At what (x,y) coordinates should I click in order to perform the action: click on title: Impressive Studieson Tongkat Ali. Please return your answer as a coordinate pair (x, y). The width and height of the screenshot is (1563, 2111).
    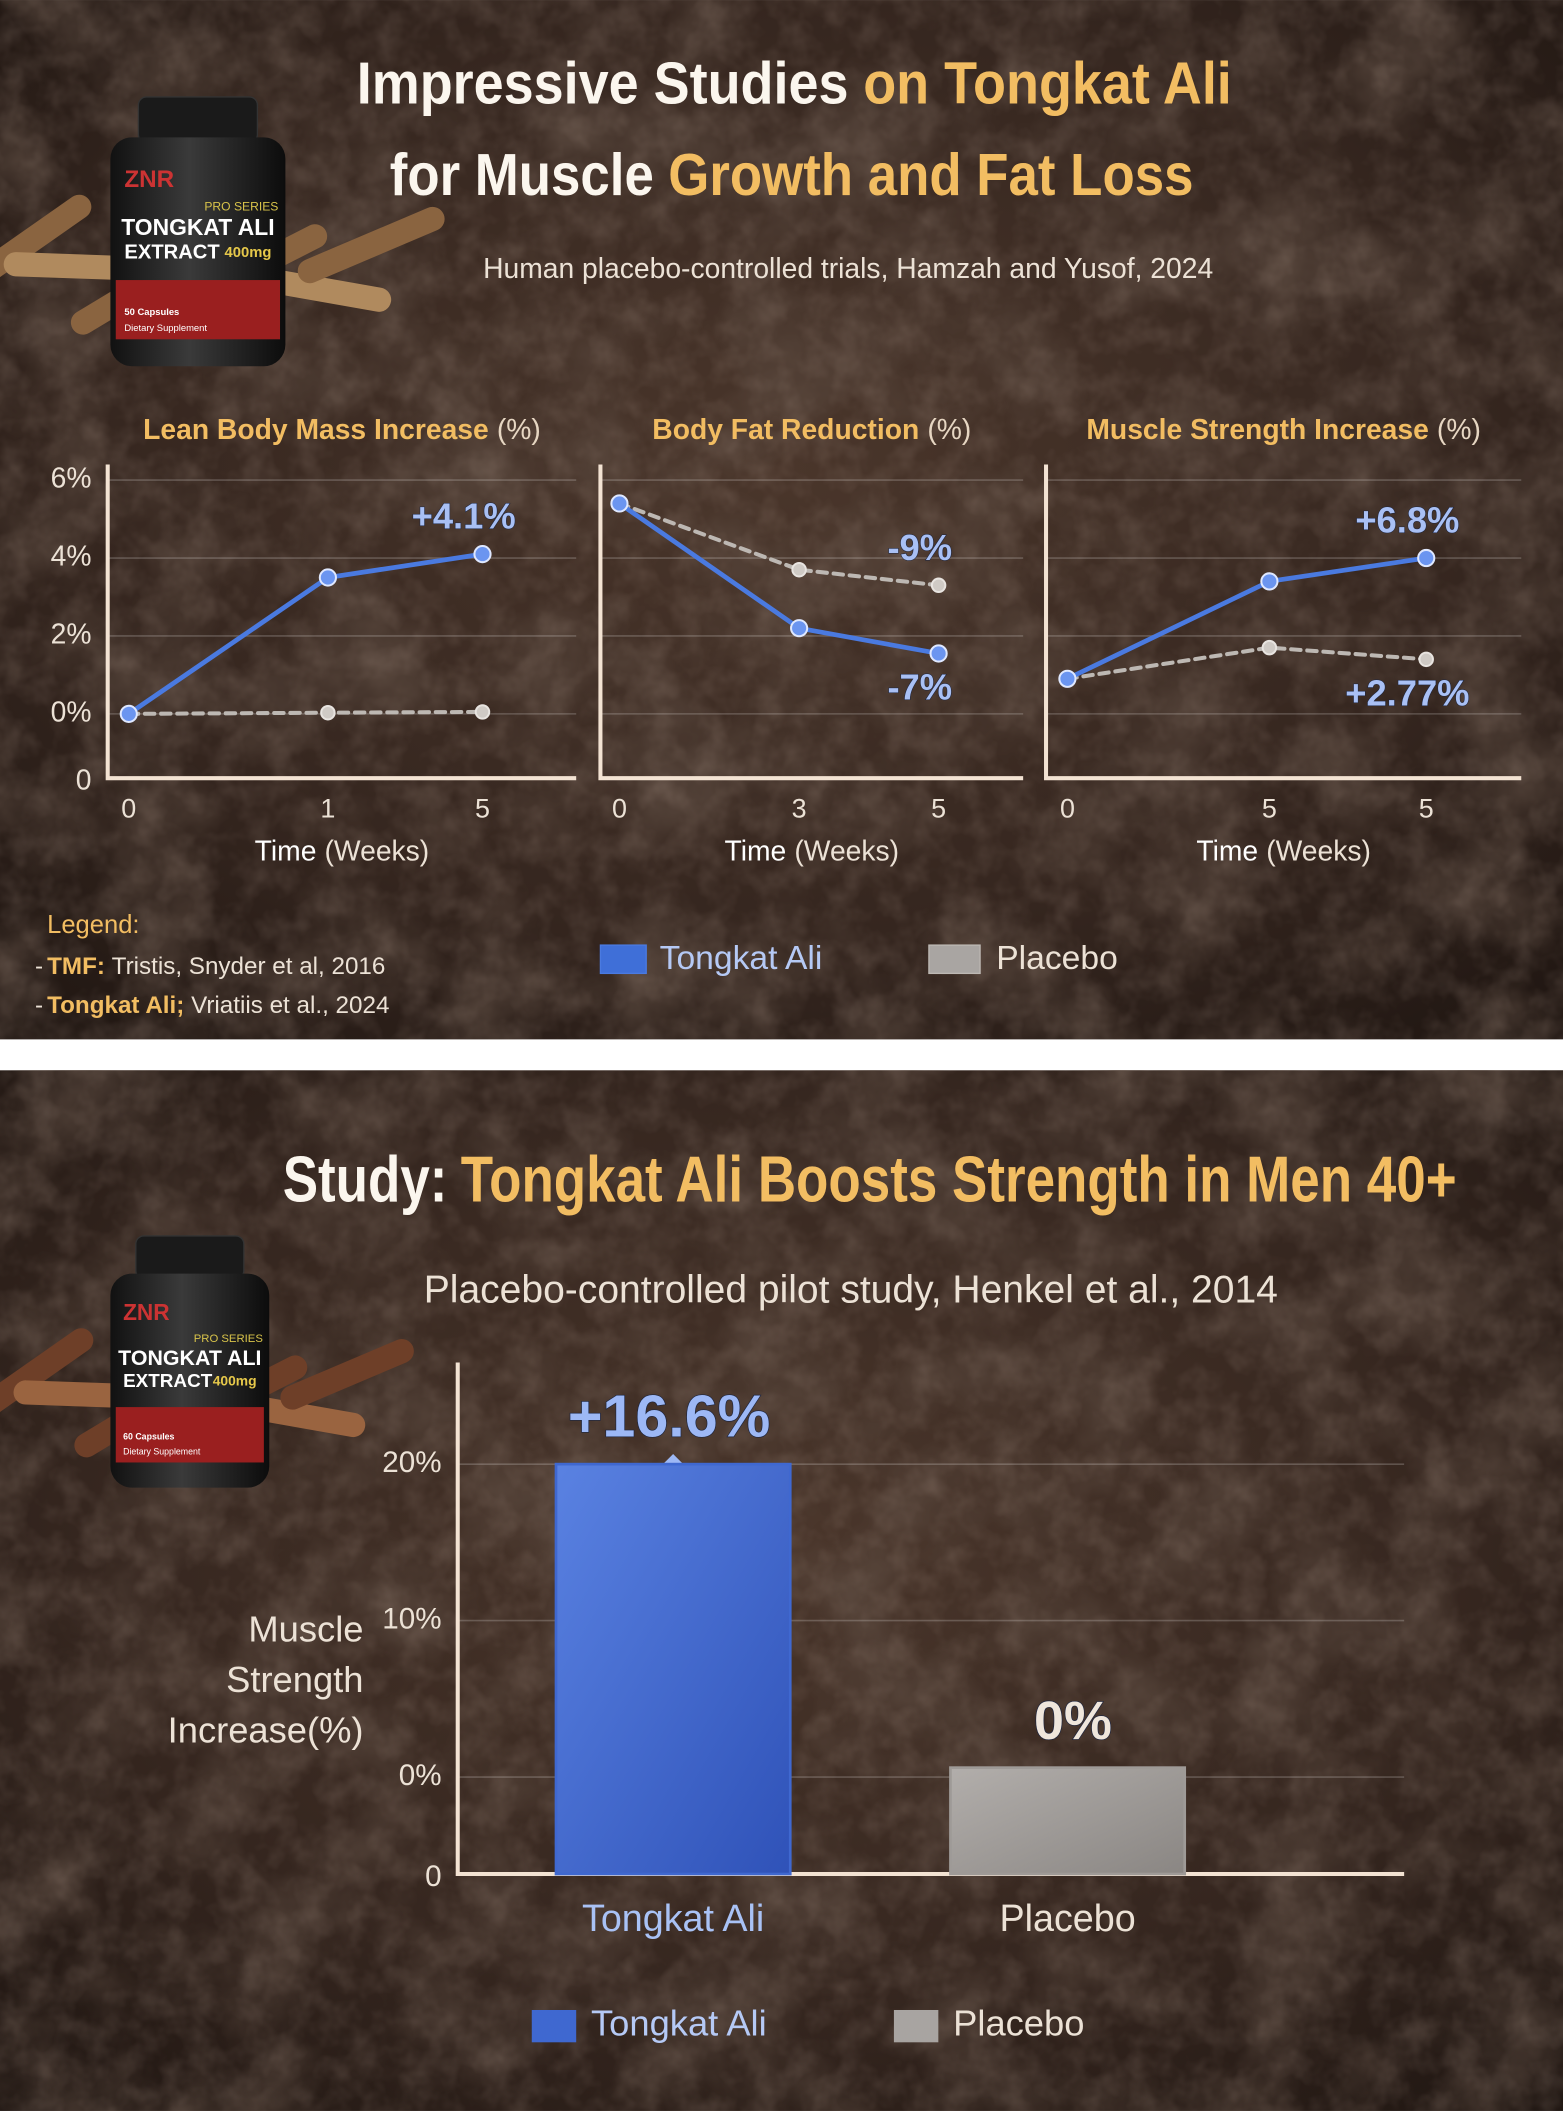
    Looking at the image, I should click on (794, 82).